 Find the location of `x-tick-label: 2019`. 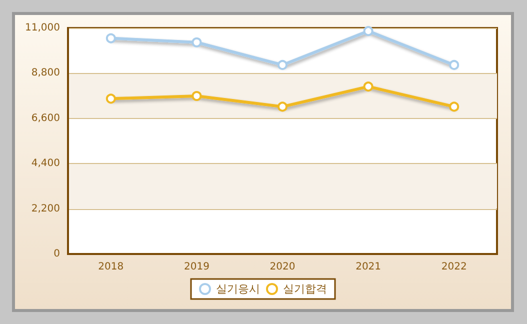

x-tick-label: 2019 is located at coordinates (197, 267).